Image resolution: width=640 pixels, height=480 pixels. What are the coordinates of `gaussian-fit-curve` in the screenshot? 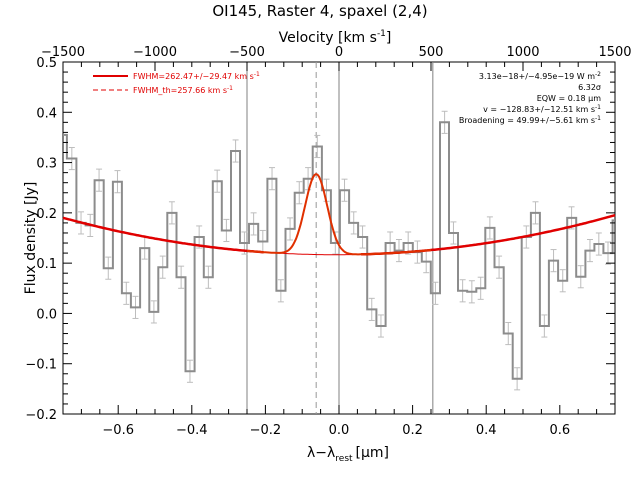 It's located at (339, 214).